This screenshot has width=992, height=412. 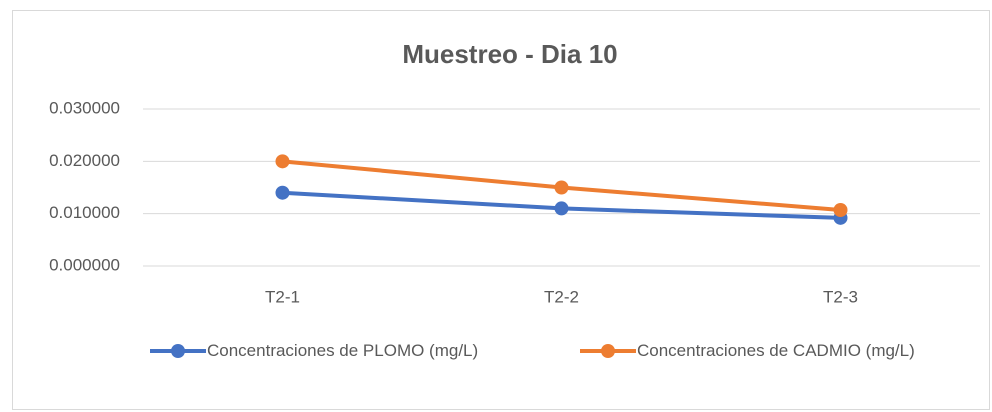 What do you see at coordinates (84, 264) in the screenshot?
I see `y-tick-label: 0.000000` at bounding box center [84, 264].